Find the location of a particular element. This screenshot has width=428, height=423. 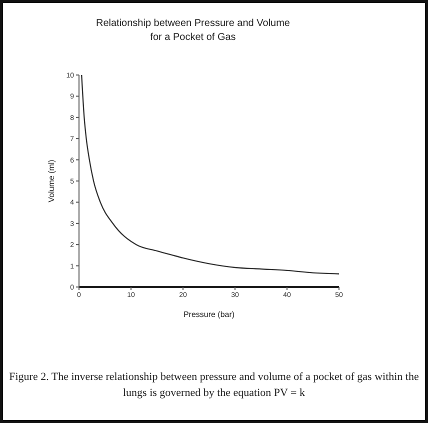

y-axis-title: Volume (ml) is located at coordinates (51, 180).